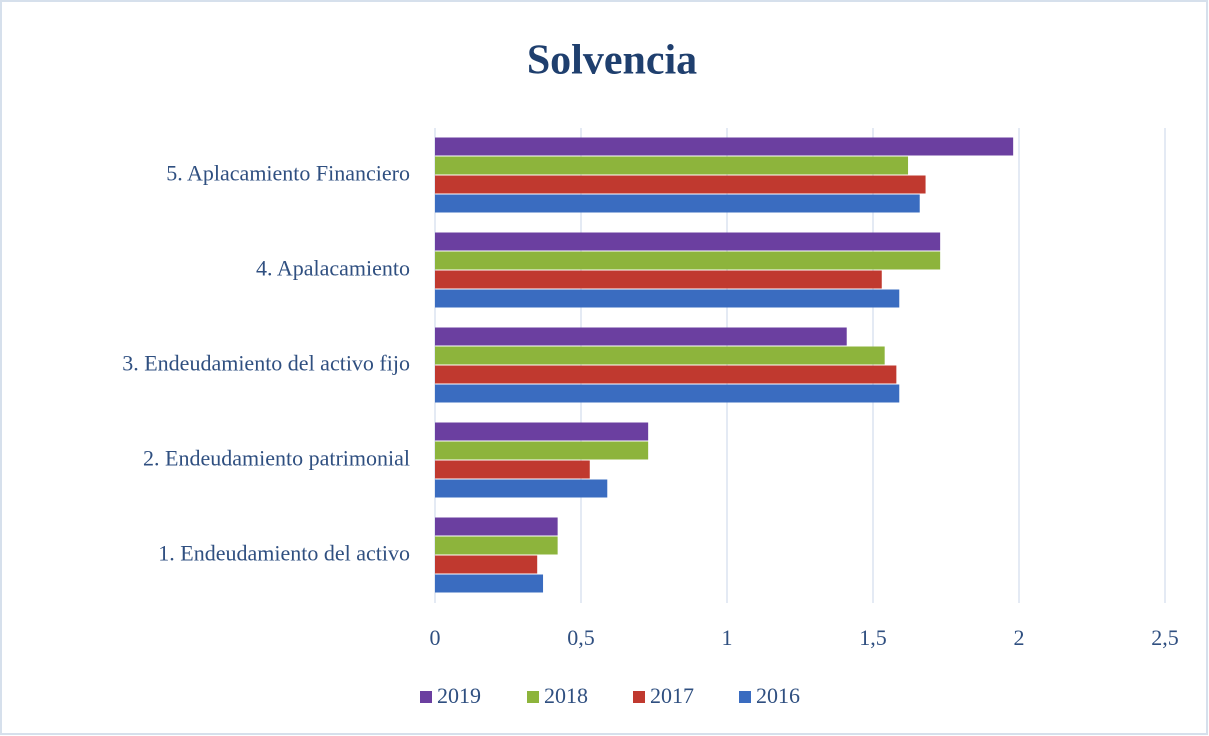 The image size is (1209, 736). What do you see at coordinates (266, 363) in the screenshot?
I see `y-tick-label: 3. Endeudamiento del activo fijo` at bounding box center [266, 363].